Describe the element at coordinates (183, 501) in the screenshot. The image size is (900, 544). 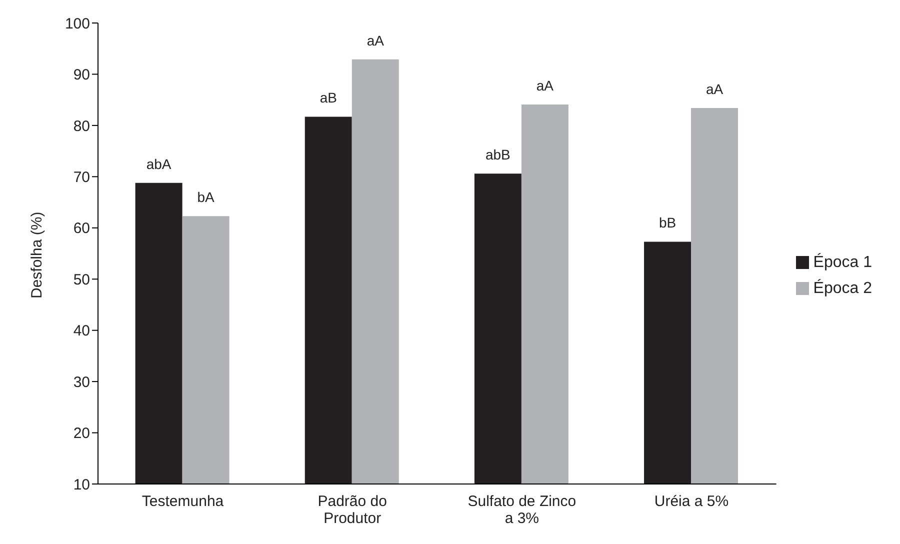
I see `x-tick-label: Testemunha` at that location.